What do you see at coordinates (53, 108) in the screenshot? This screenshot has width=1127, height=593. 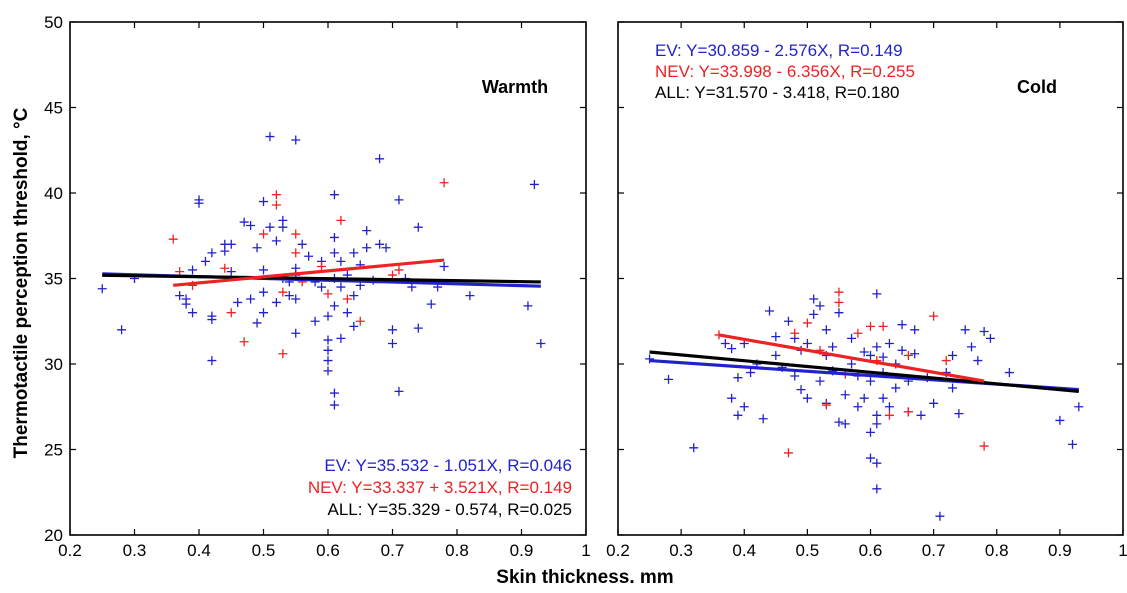 I see `y-tick-label: 45` at bounding box center [53, 108].